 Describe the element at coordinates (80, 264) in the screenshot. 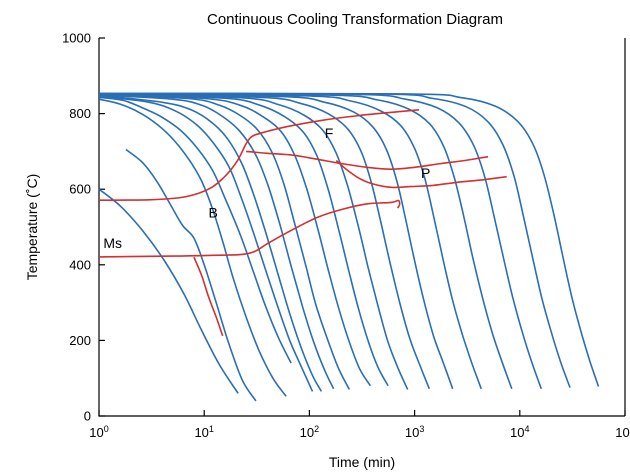

I see `y-tick-label: 400` at that location.